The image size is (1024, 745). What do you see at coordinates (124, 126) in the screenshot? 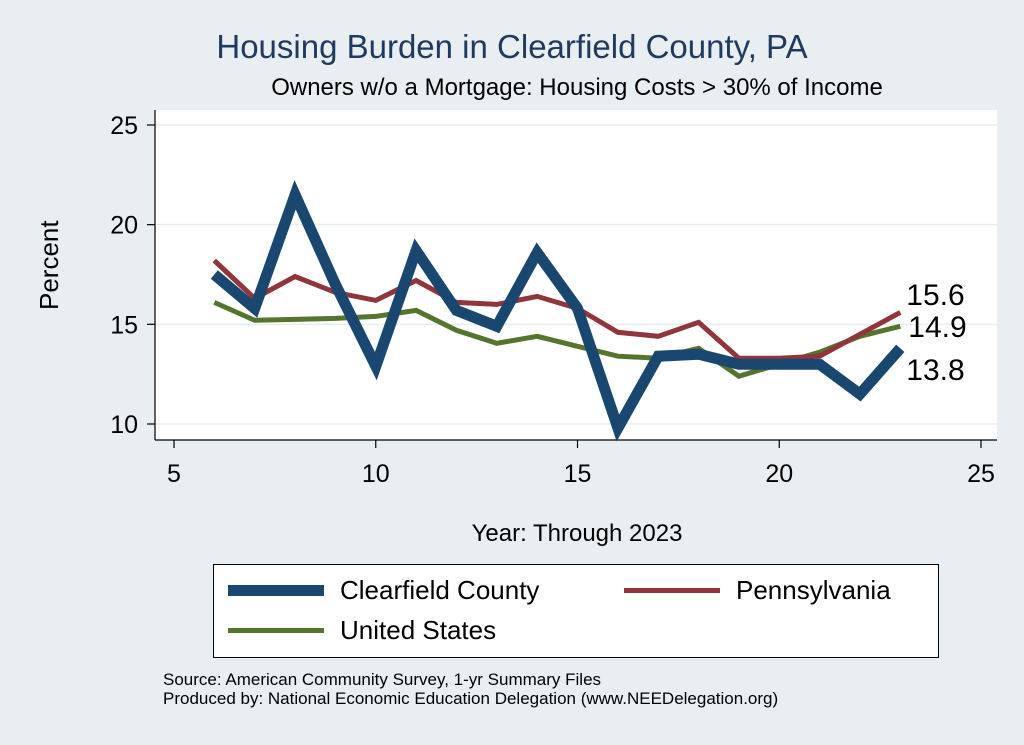
I see `y-tick-label-25: 25` at bounding box center [124, 126].